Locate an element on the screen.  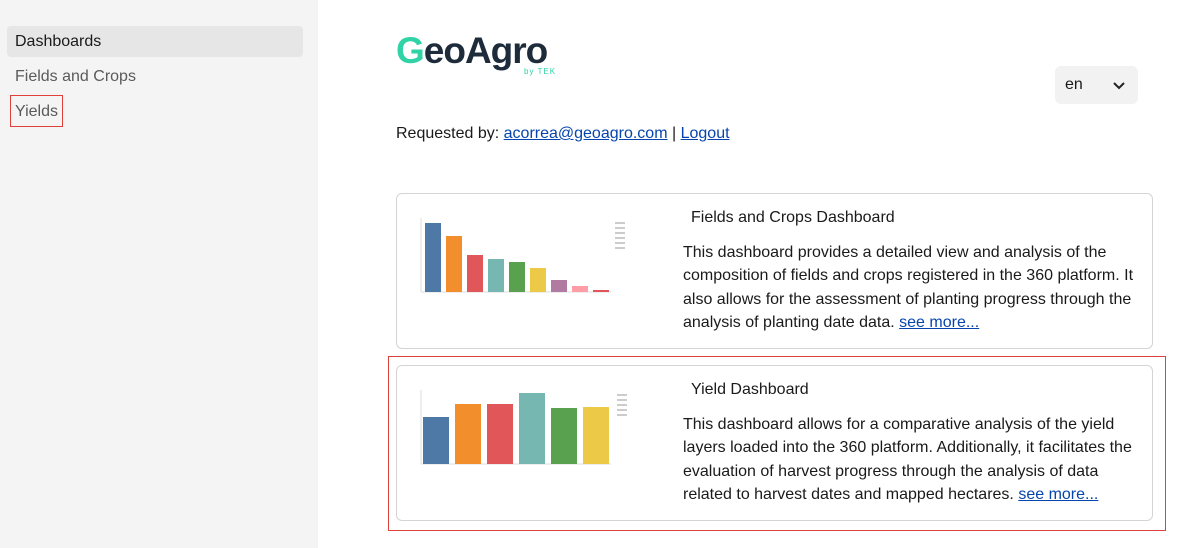
requested-label: Requested by: is located at coordinates (448, 133).